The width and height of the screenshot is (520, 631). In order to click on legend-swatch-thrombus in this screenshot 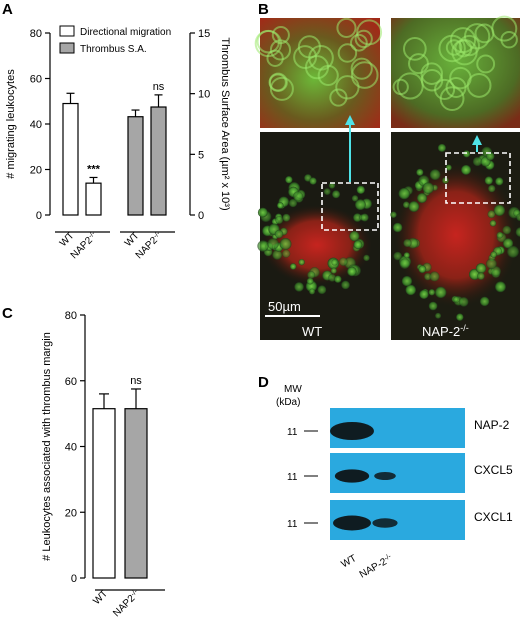, I will do `click(67, 48)`.